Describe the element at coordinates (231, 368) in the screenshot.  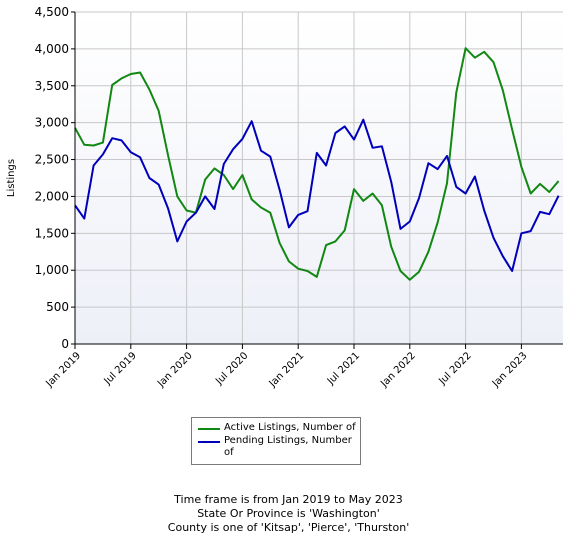
I see `x-tick-label: Jul 2020` at that location.